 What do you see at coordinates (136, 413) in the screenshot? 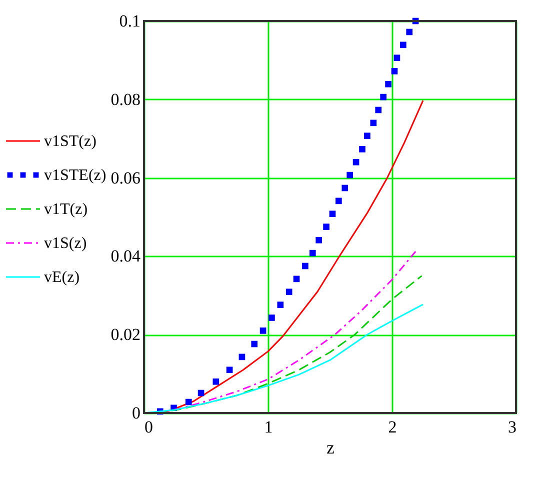
I see `y-tick-label: 0` at bounding box center [136, 413].